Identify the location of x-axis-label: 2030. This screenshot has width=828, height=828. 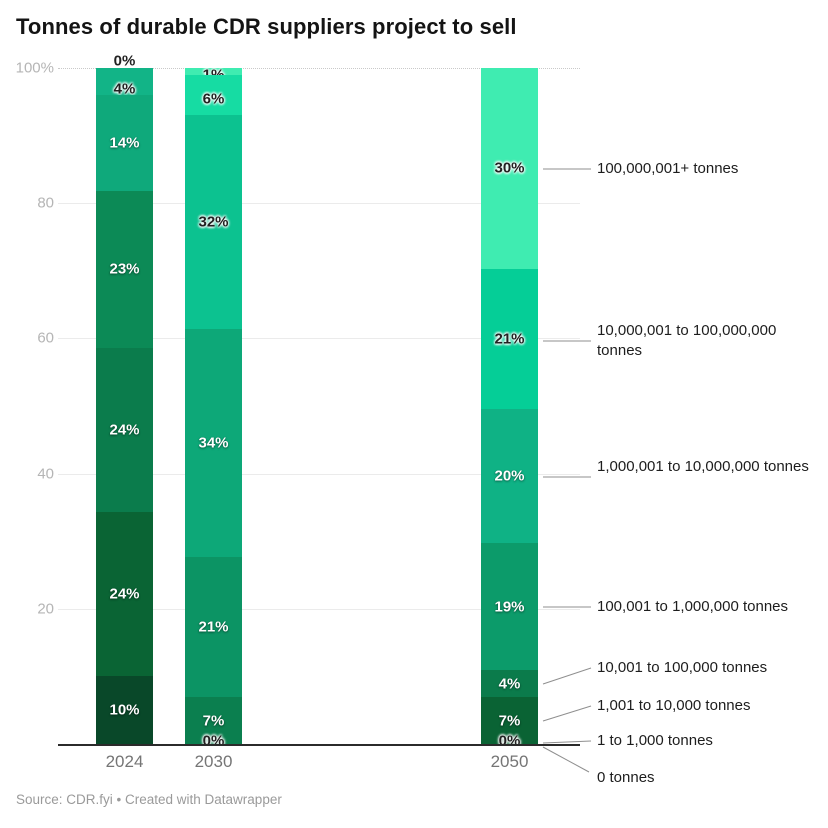
(213, 761).